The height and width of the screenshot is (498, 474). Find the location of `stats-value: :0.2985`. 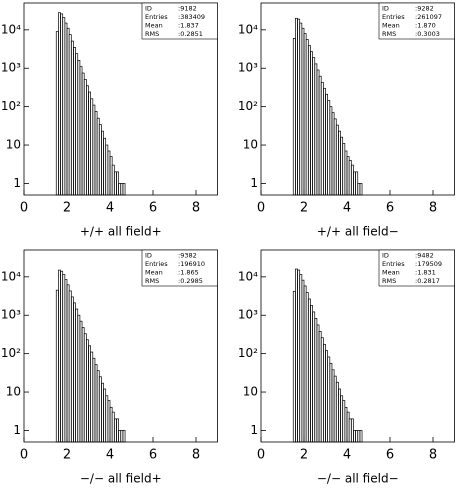

stats-value: :0.2985 is located at coordinates (190, 281).